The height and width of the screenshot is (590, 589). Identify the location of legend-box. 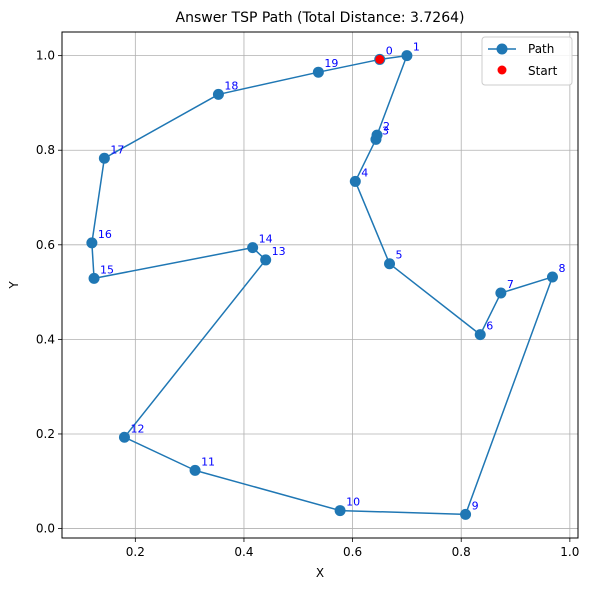
(527, 61).